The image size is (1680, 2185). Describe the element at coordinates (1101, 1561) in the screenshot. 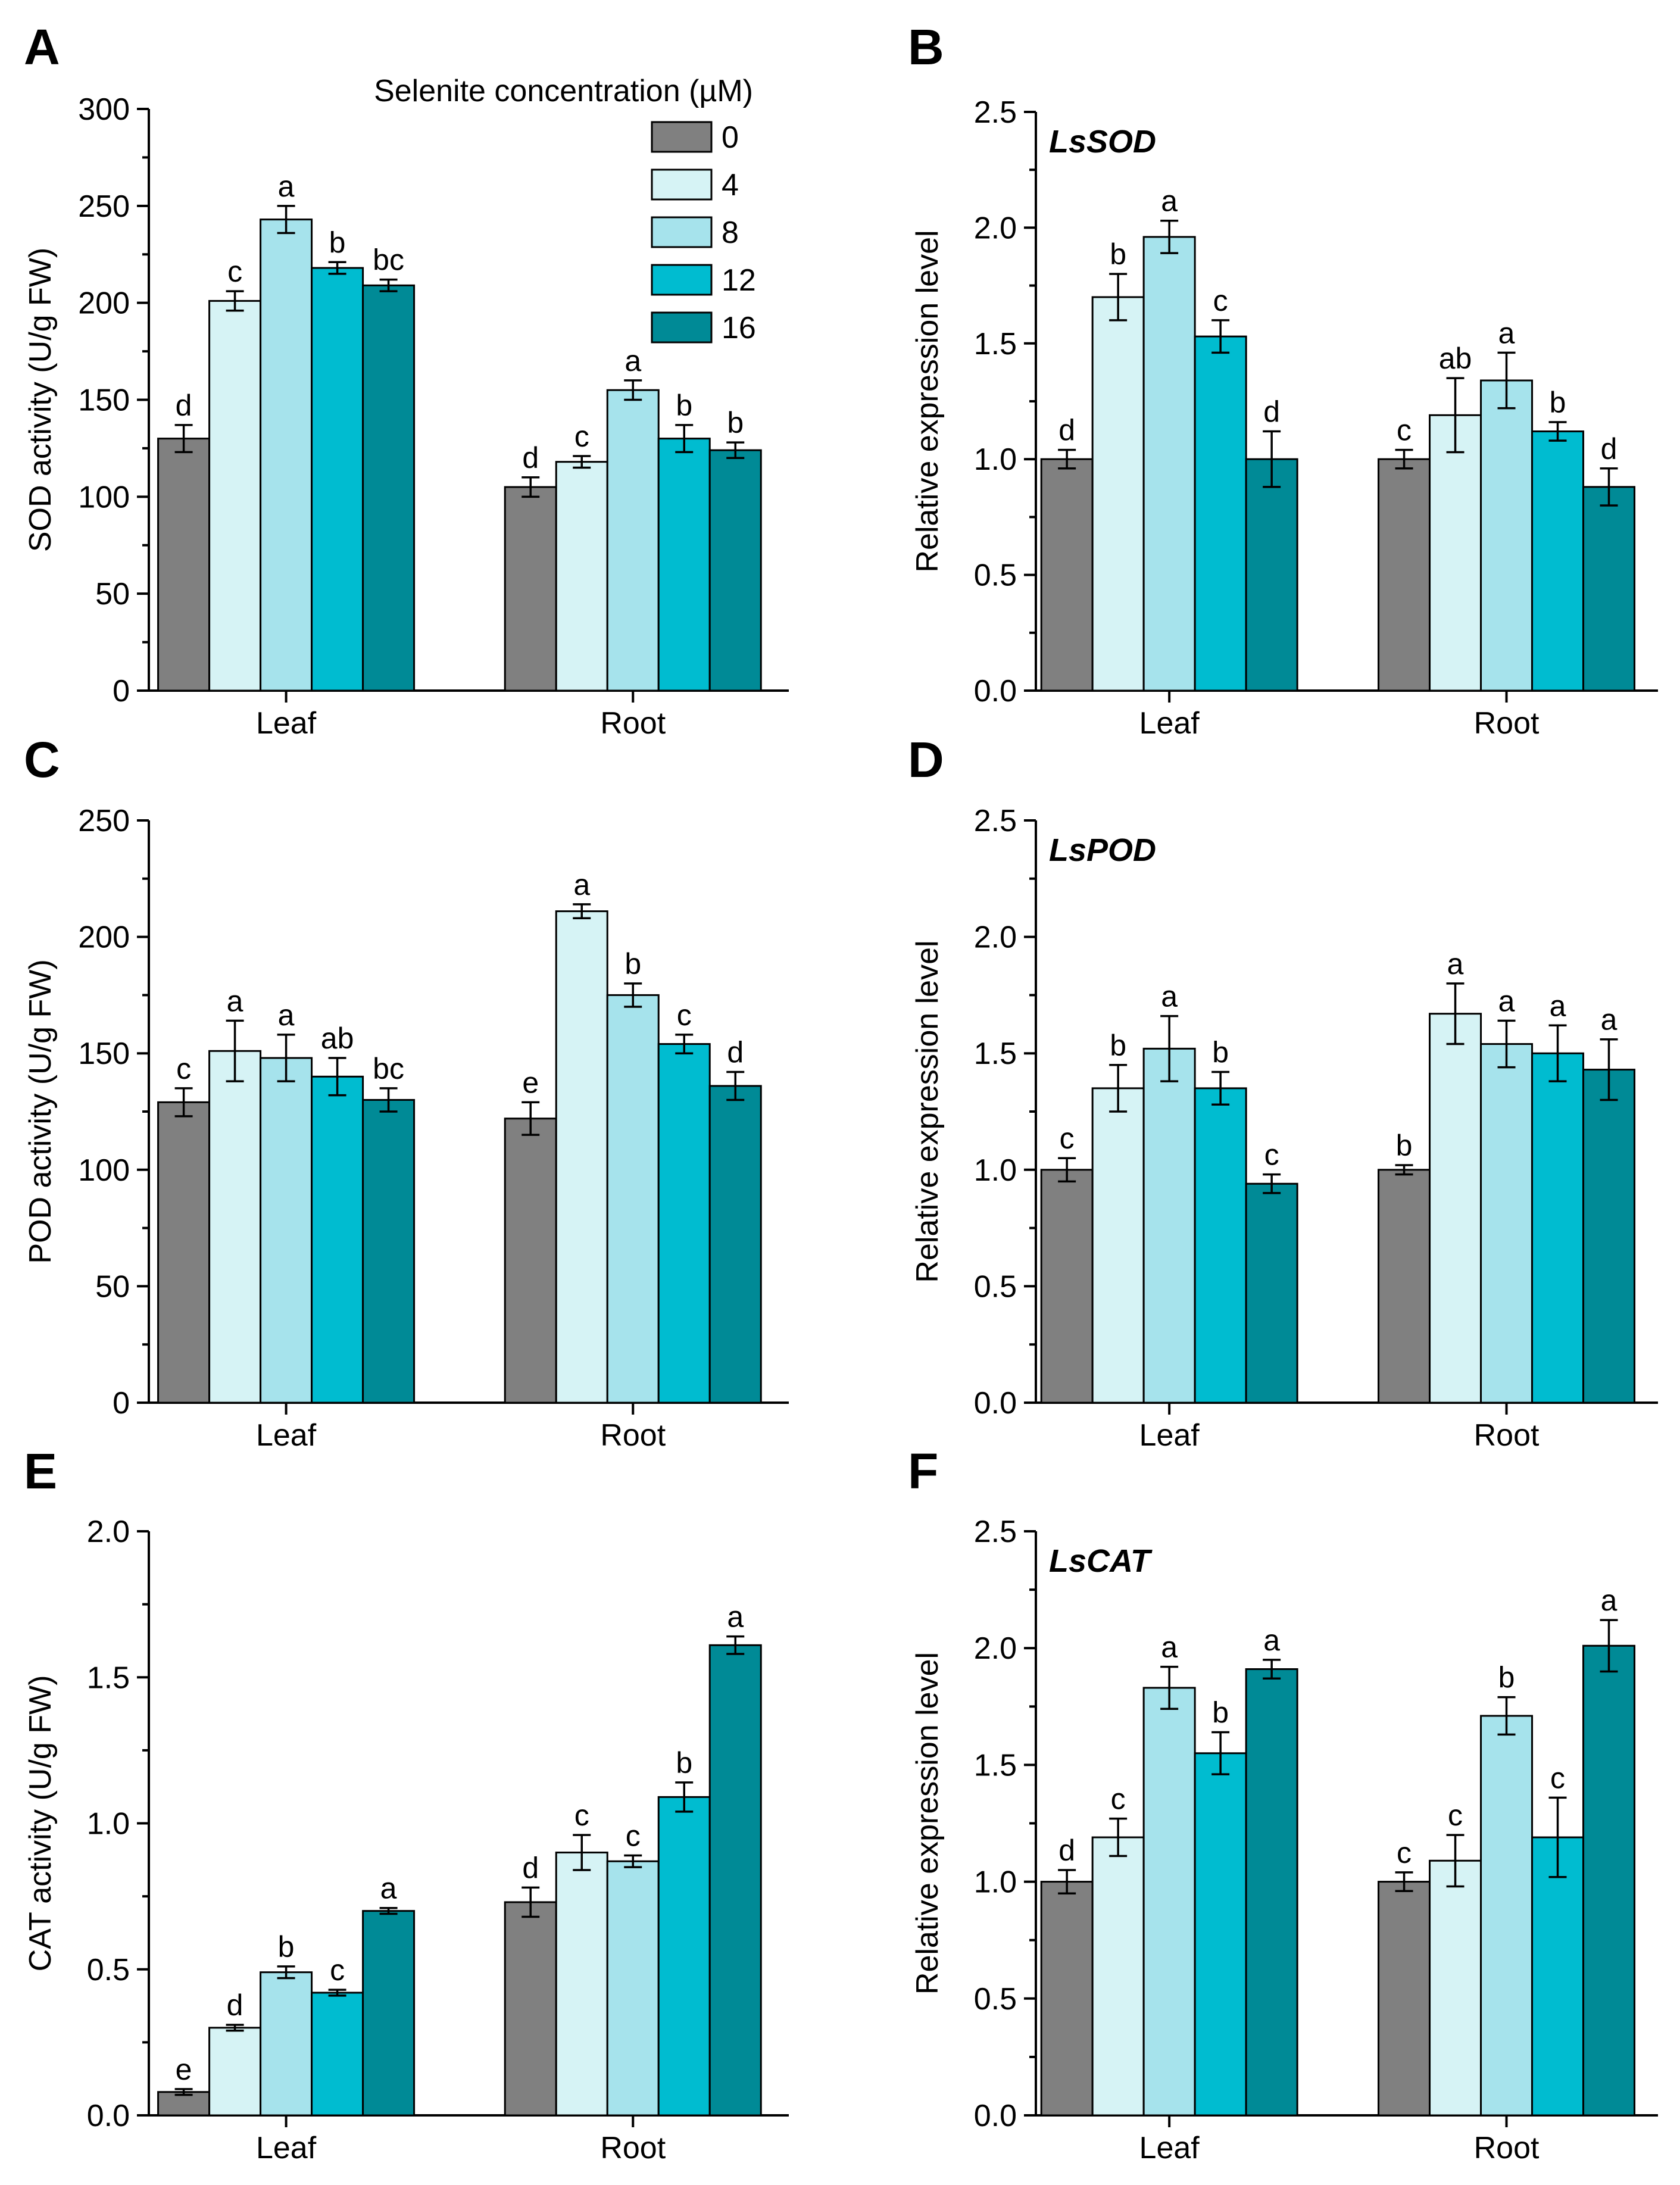

I see `gene-title: LsCAT` at that location.